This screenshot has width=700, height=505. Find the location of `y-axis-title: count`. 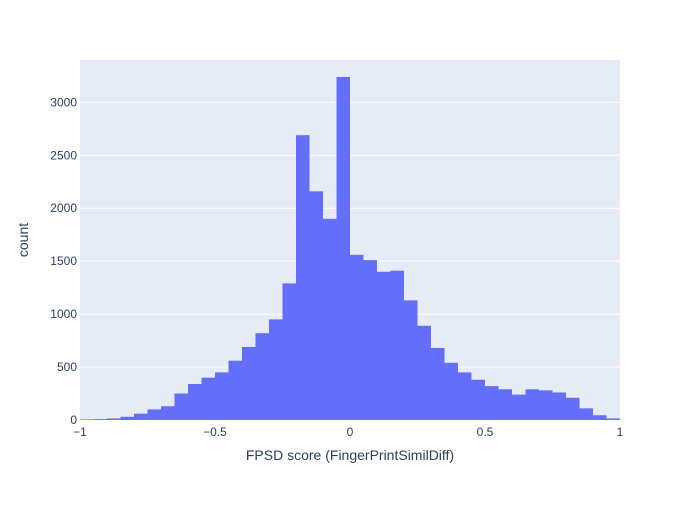

y-axis-title: count is located at coordinates (23, 240).